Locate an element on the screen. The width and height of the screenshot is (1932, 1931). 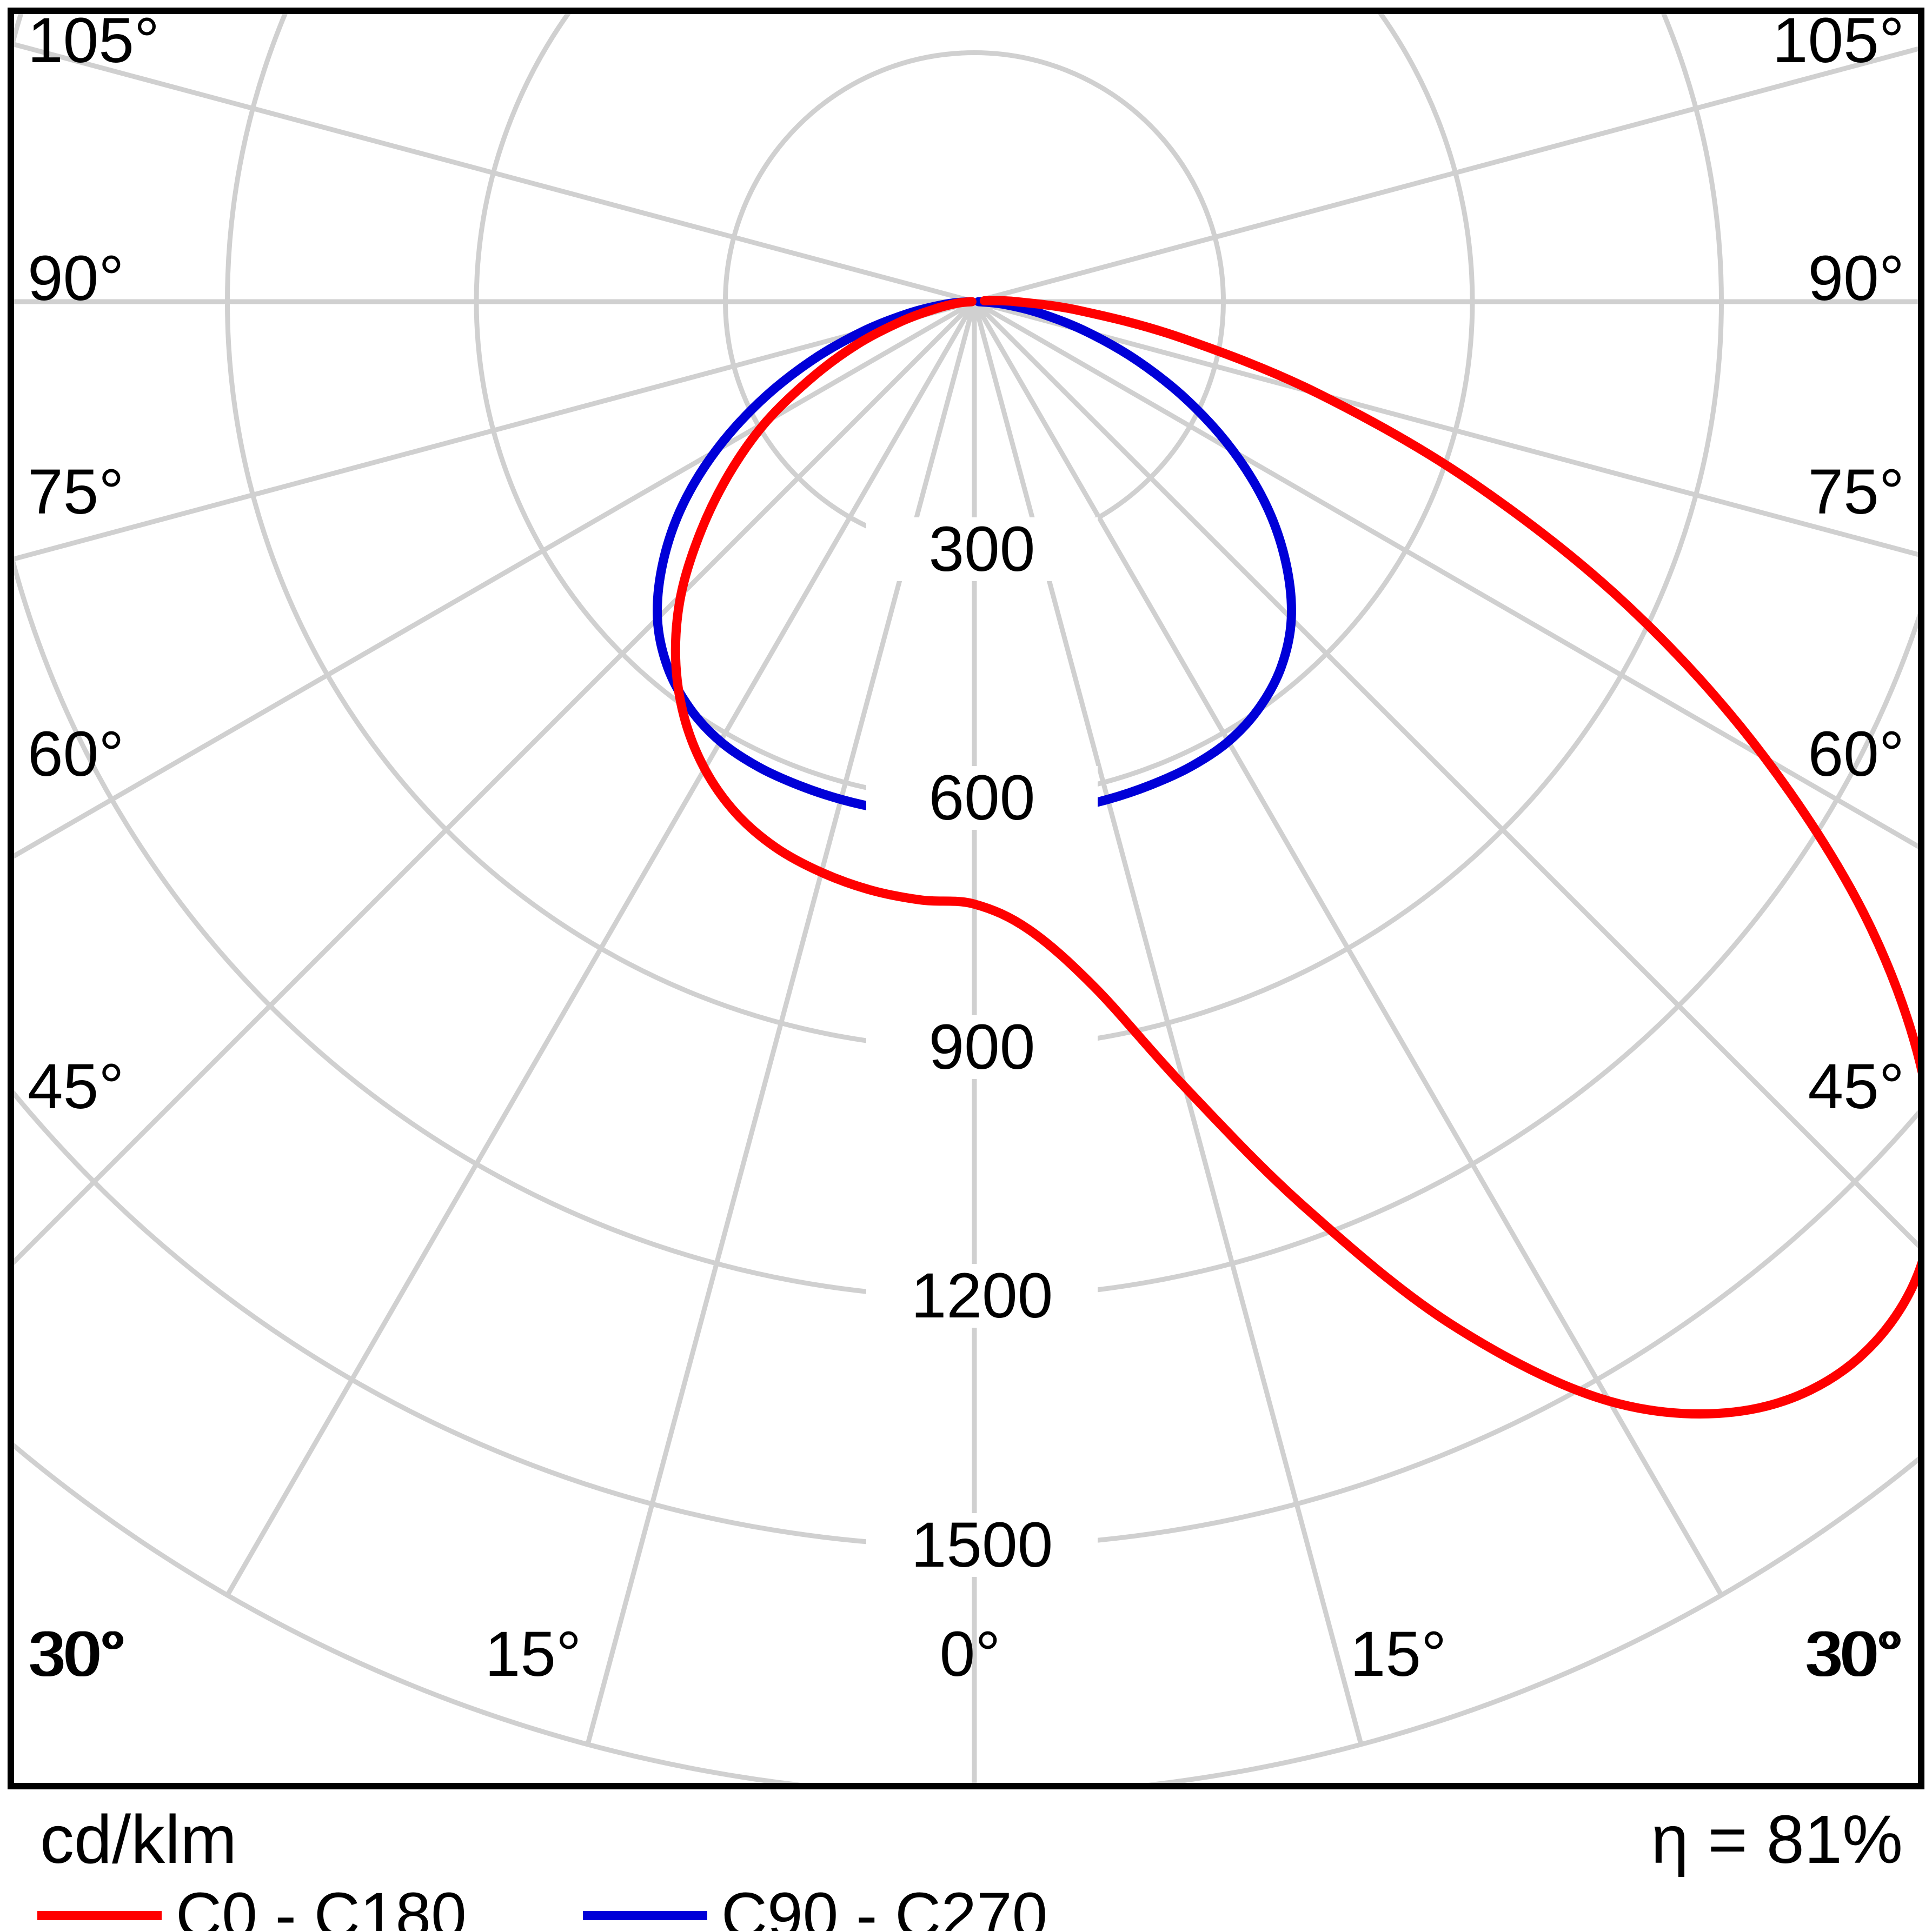
legend-area: cd/klm η = 81% C0 - C180 C90 - C270 is located at coordinates (966, 1863).